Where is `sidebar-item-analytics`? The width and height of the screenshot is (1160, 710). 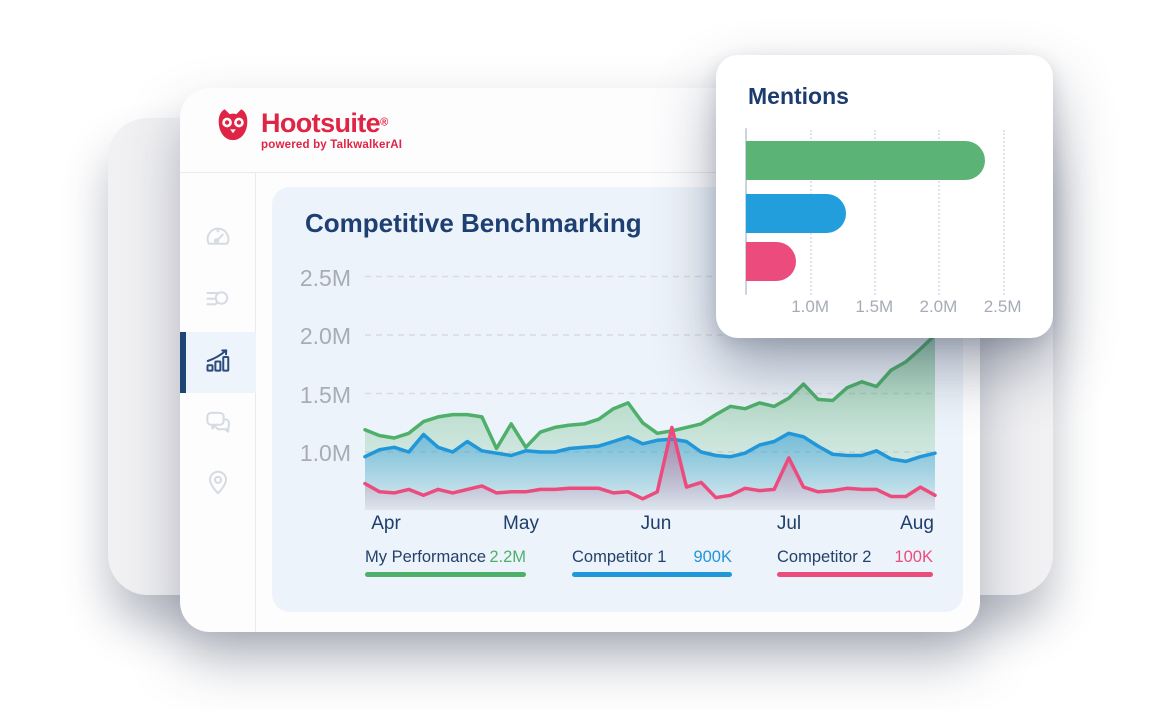
sidebar-item-analytics is located at coordinates (218, 362).